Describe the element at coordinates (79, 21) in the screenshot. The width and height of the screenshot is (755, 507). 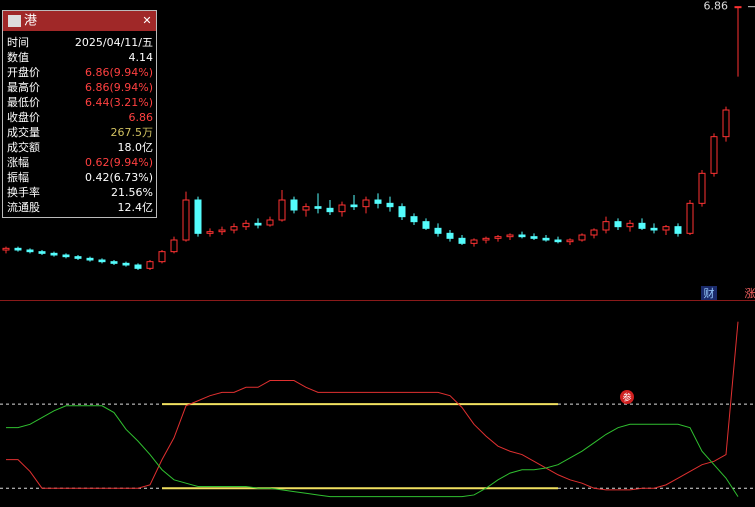
I see `tooltip-header` at that location.